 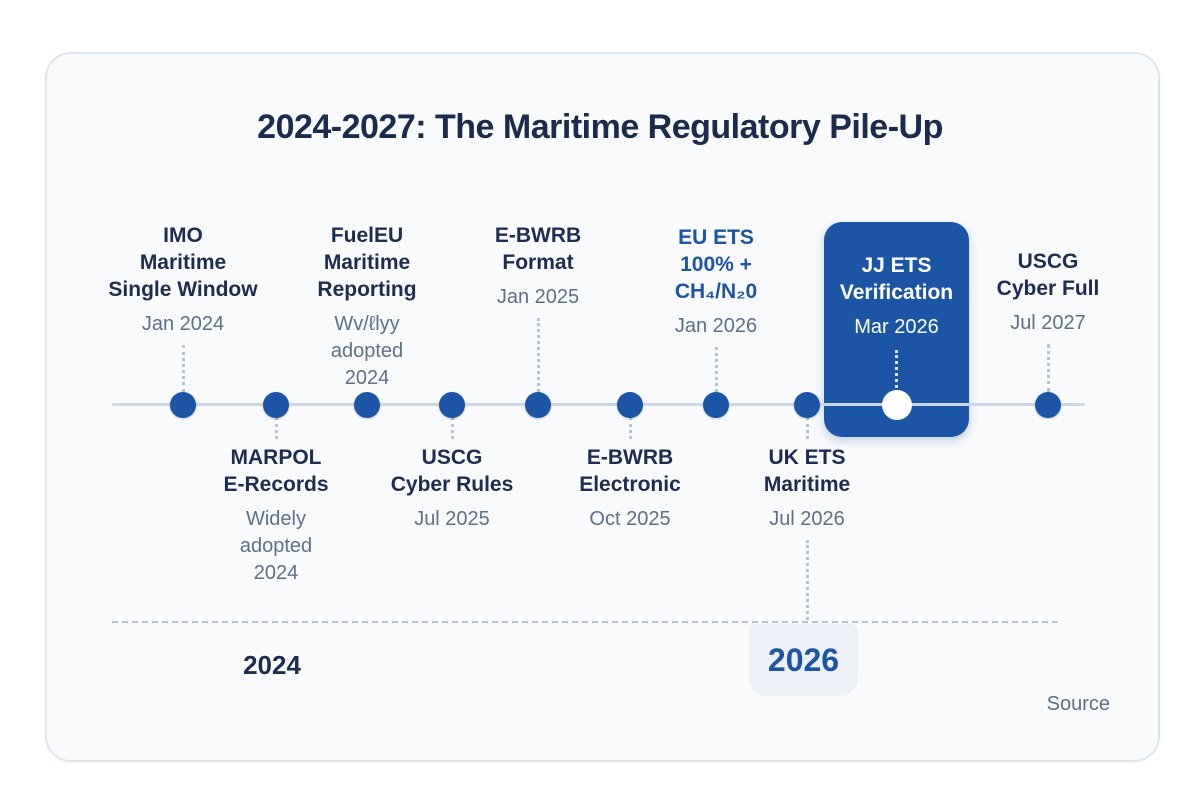 What do you see at coordinates (183, 324) in the screenshot?
I see `event-date: Jan 2024` at bounding box center [183, 324].